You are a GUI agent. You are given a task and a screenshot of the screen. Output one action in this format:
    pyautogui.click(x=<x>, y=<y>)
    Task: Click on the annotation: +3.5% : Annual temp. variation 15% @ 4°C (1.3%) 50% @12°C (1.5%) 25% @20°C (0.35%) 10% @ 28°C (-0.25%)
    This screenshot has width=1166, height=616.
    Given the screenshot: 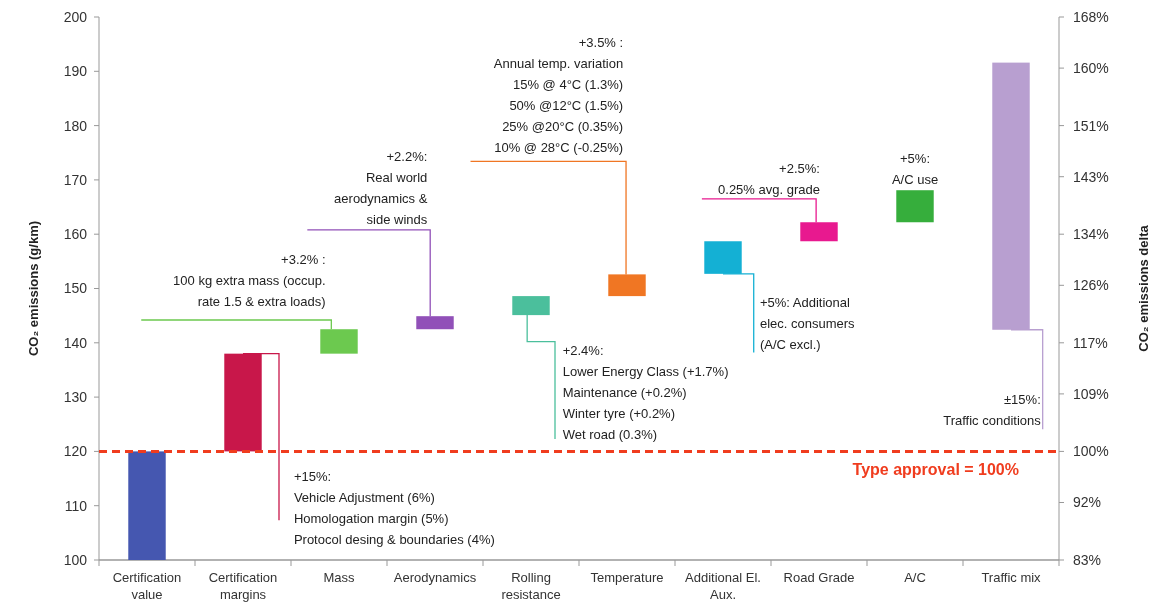 What is the action you would take?
    pyautogui.click(x=558, y=95)
    